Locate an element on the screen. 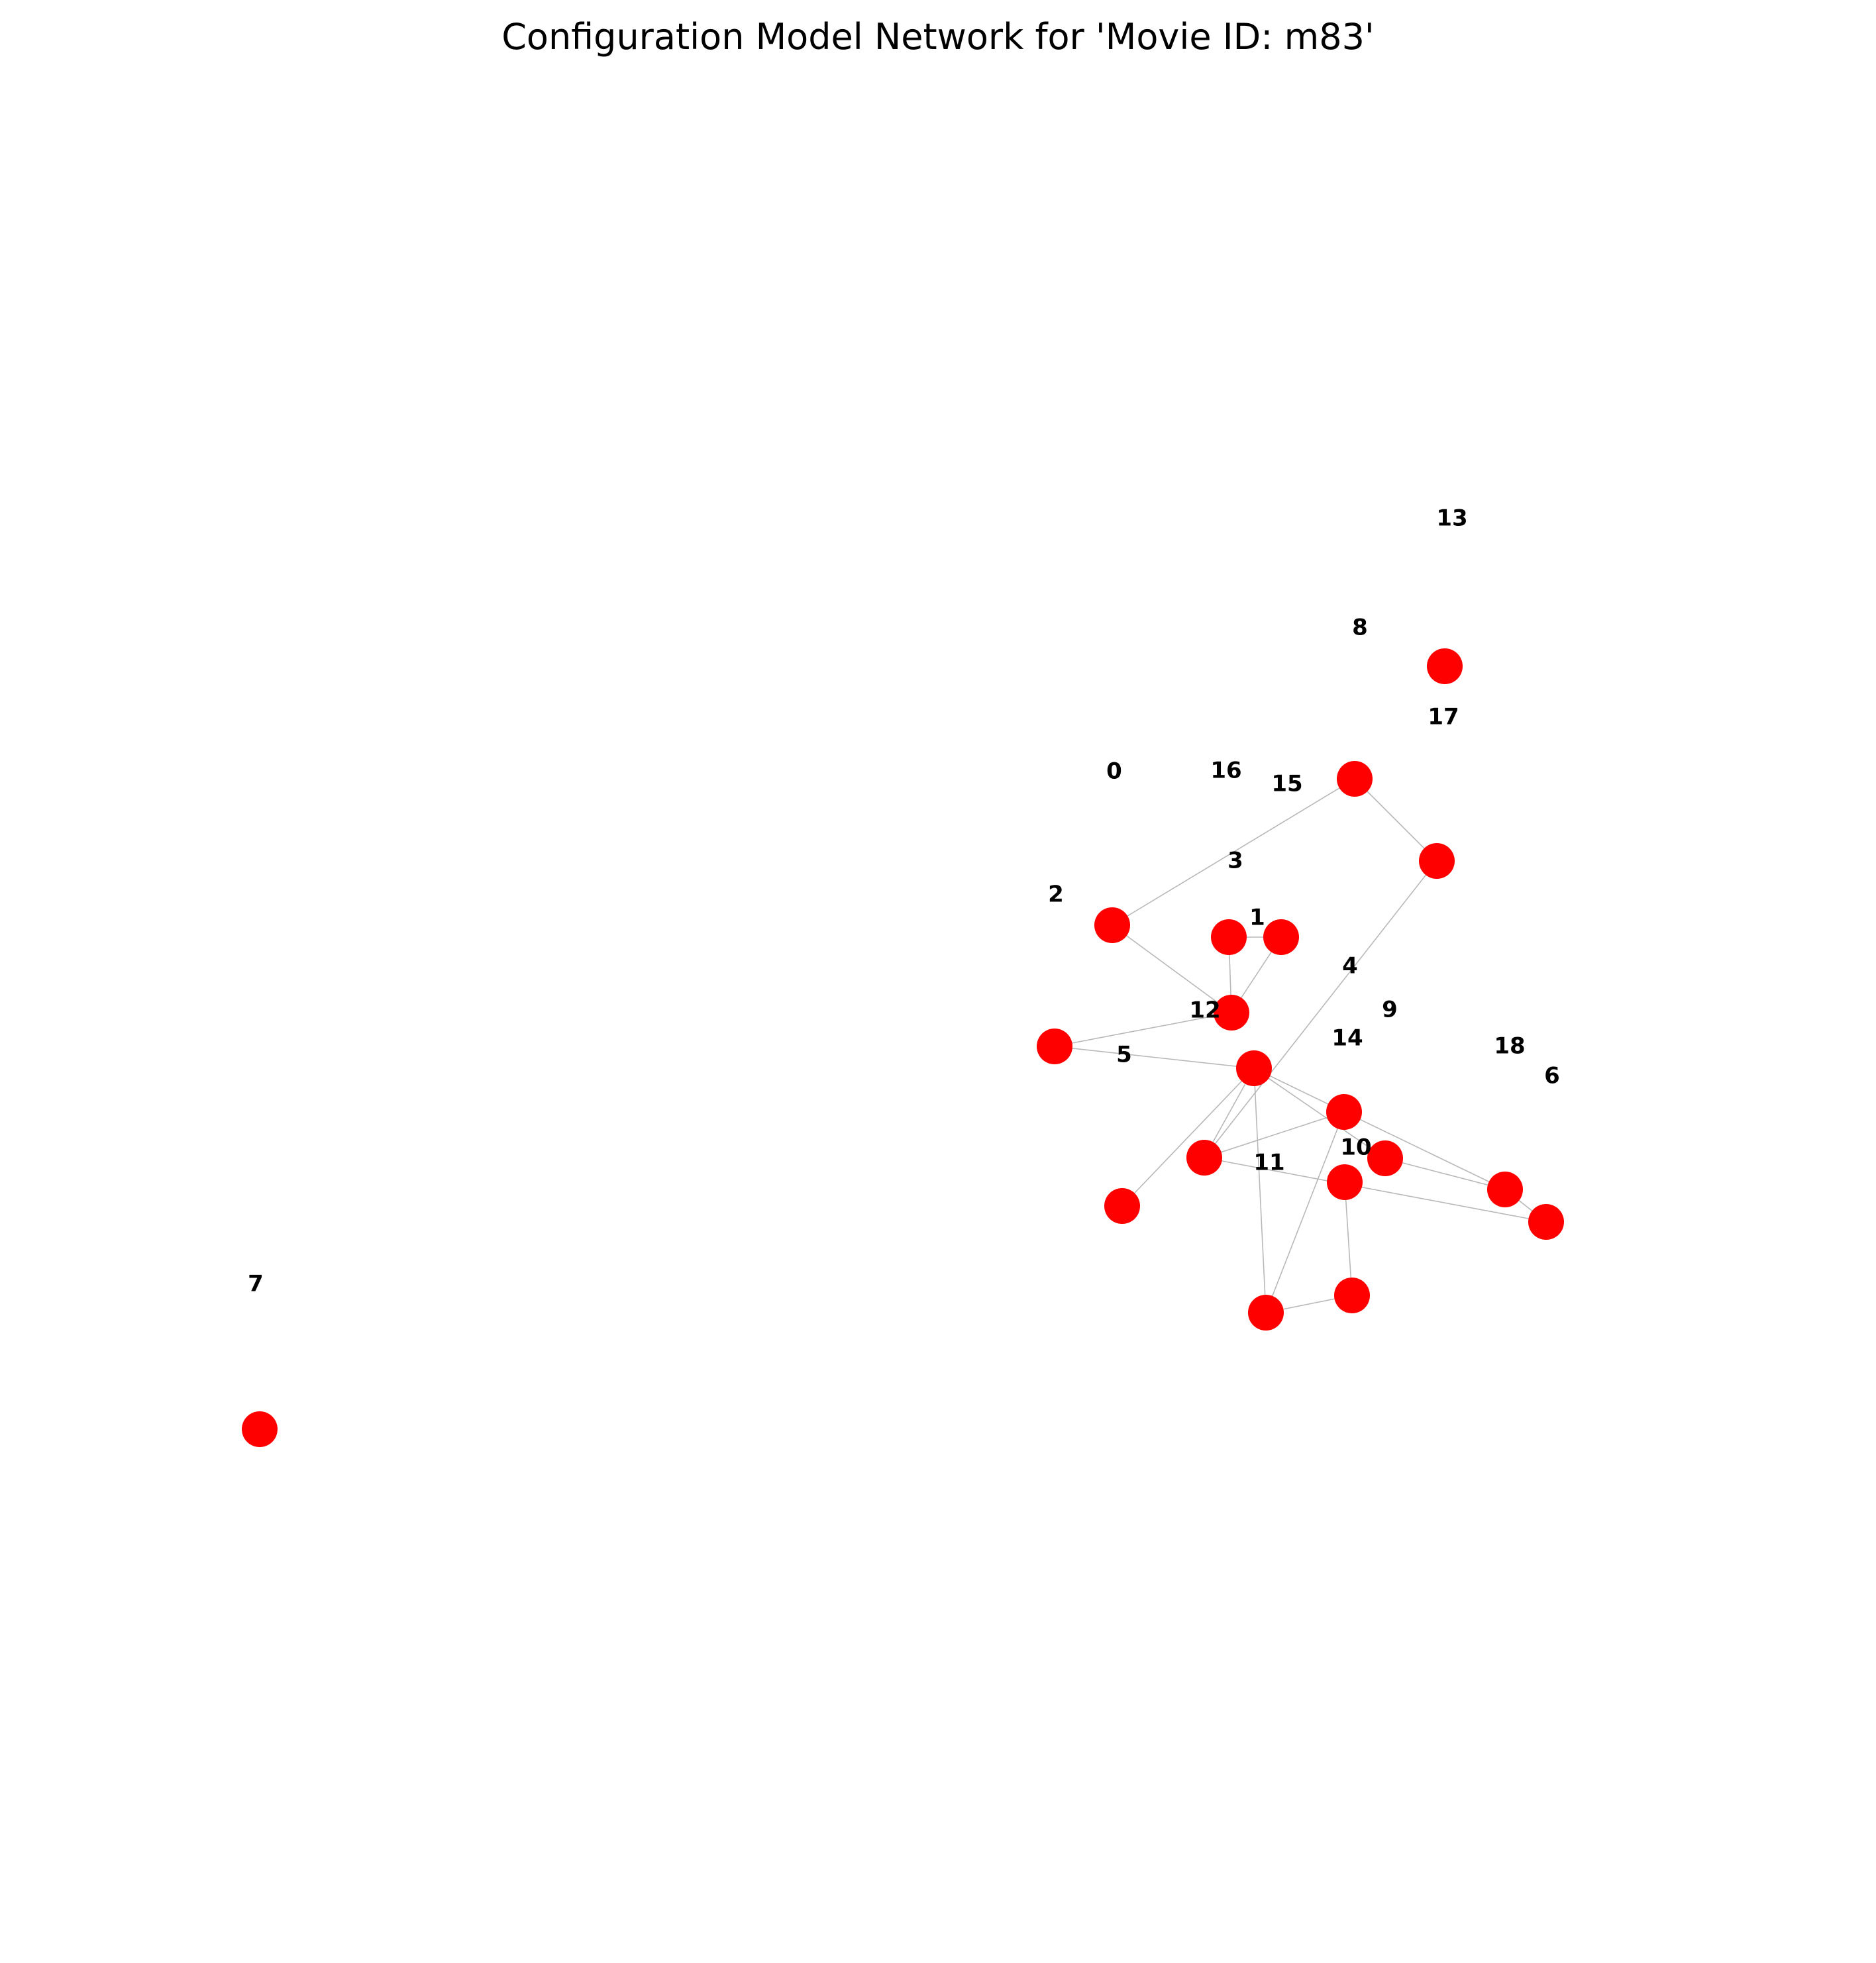 This screenshot has height=1963, width=1876. node-label-8: 8 is located at coordinates (1360, 628).